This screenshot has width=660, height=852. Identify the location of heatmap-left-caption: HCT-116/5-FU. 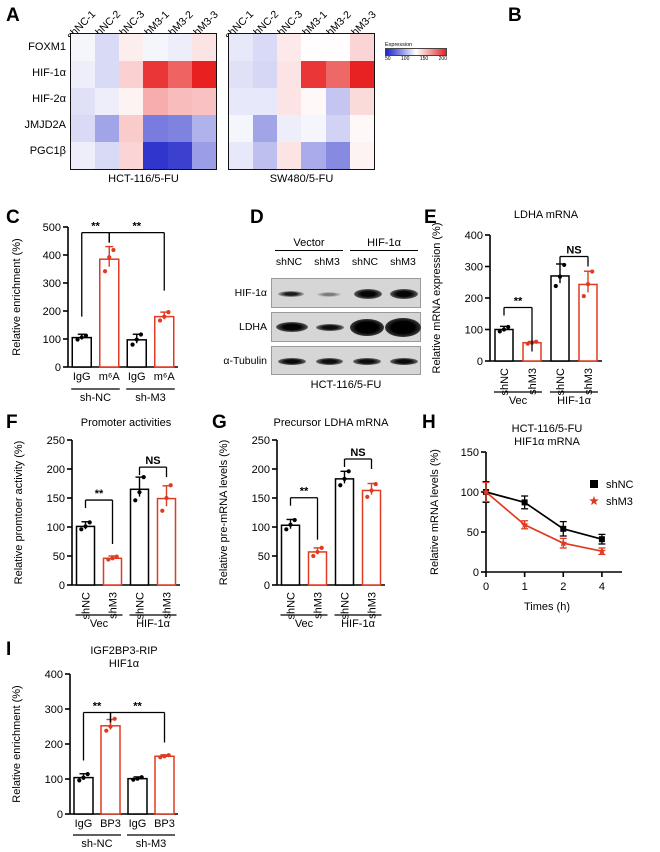
(143, 179).